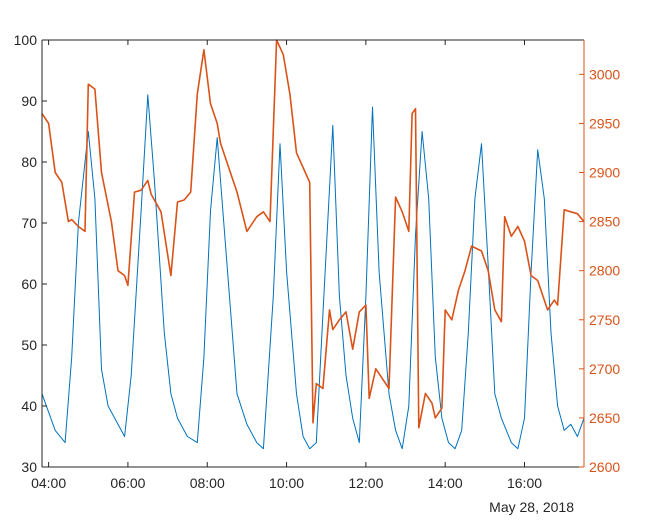  What do you see at coordinates (29, 162) in the screenshot?
I see `left-tick-label: 80` at bounding box center [29, 162].